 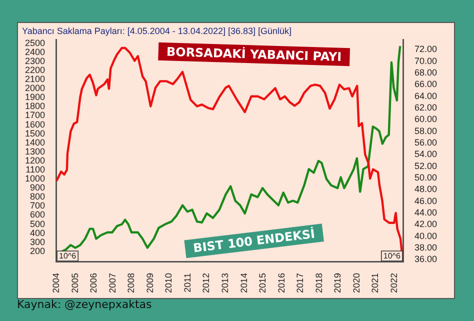 What do you see at coordinates (426, 49) in the screenshot?
I see `y2-tick-label: 72.00` at bounding box center [426, 49].